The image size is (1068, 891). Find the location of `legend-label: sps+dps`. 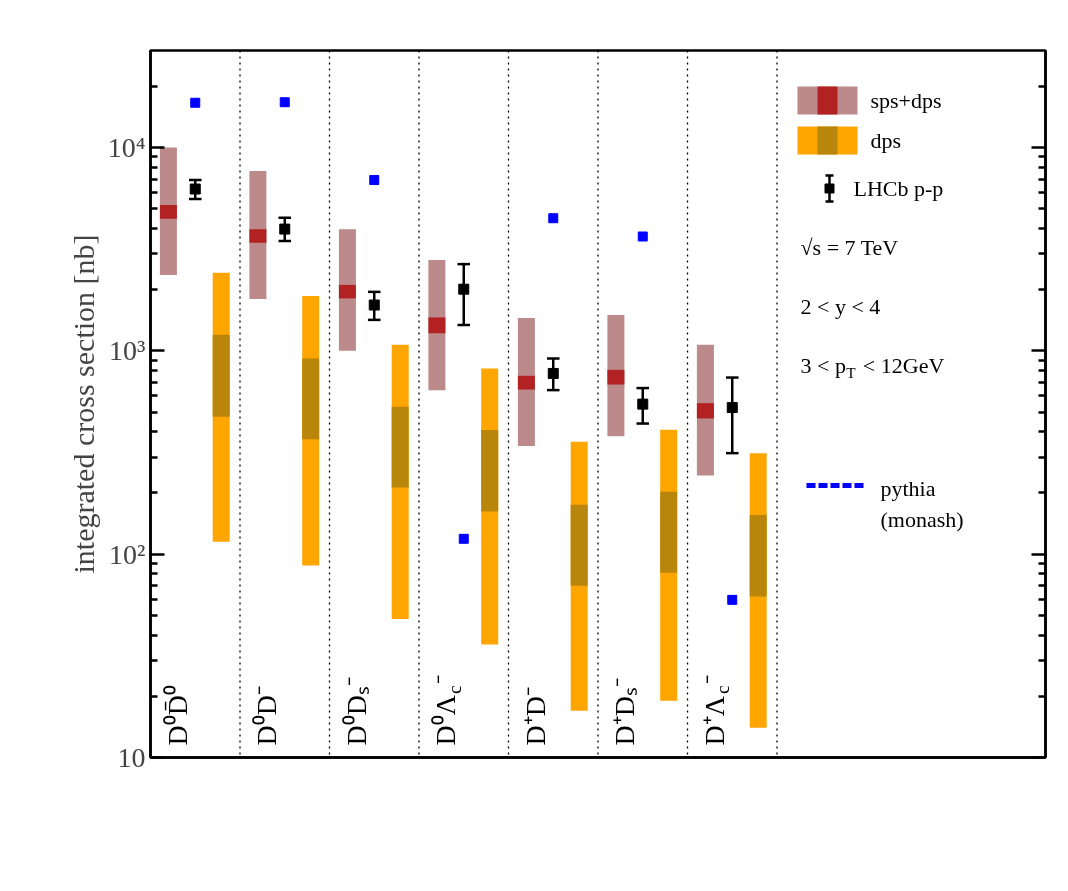

legend-label: sps+dps is located at coordinates (906, 100).